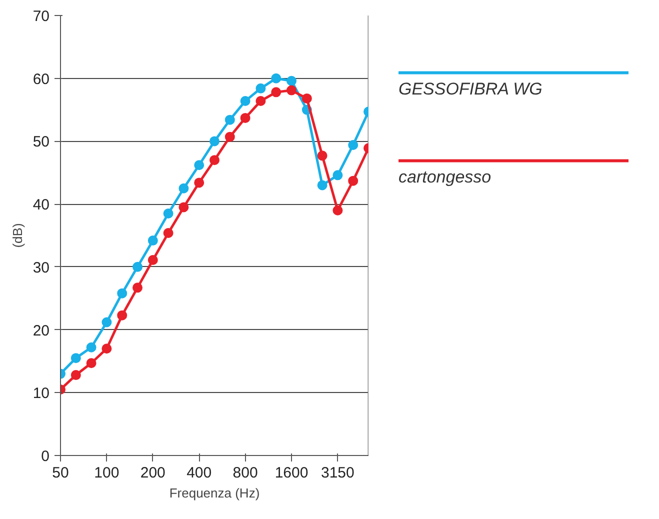  I want to click on y-tick-label: 30, so click(41, 267).